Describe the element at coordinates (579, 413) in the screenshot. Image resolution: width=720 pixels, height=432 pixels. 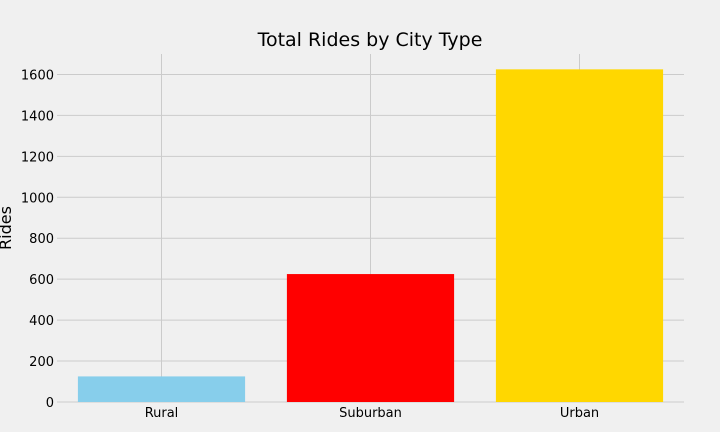
I see `x-tick-label: Urban` at that location.